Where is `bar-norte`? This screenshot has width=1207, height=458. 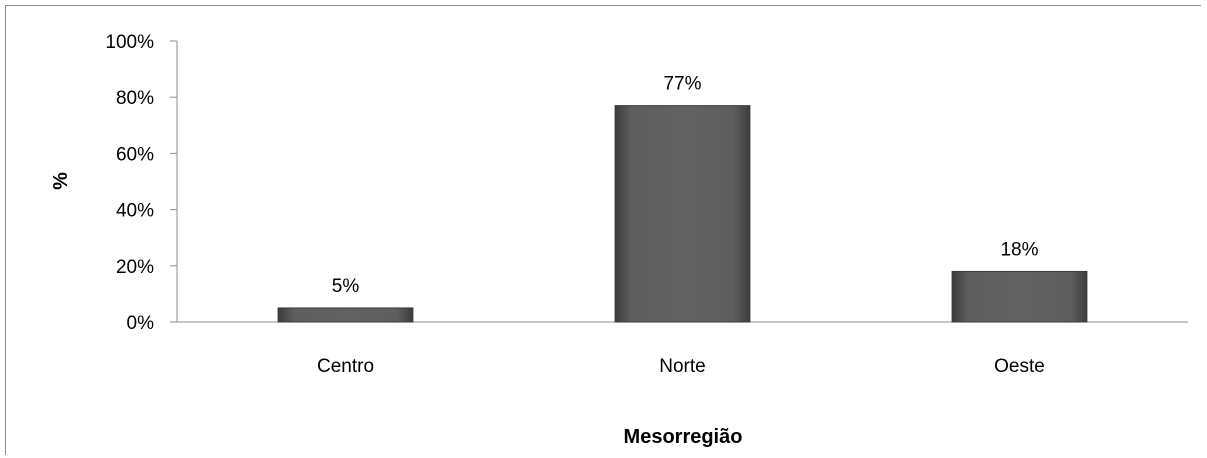 bar-norte is located at coordinates (682, 214).